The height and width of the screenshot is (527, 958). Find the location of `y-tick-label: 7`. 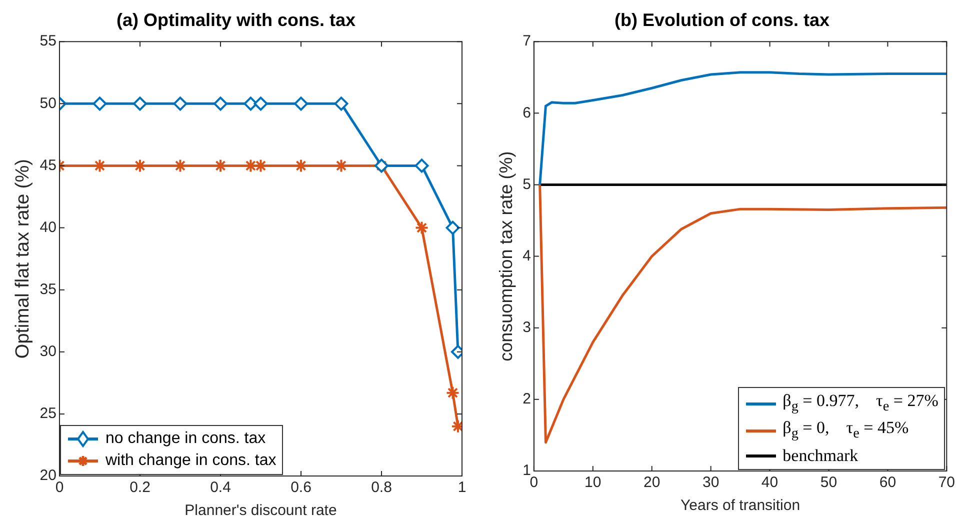

y-tick-label: 7 is located at coordinates (526, 41).